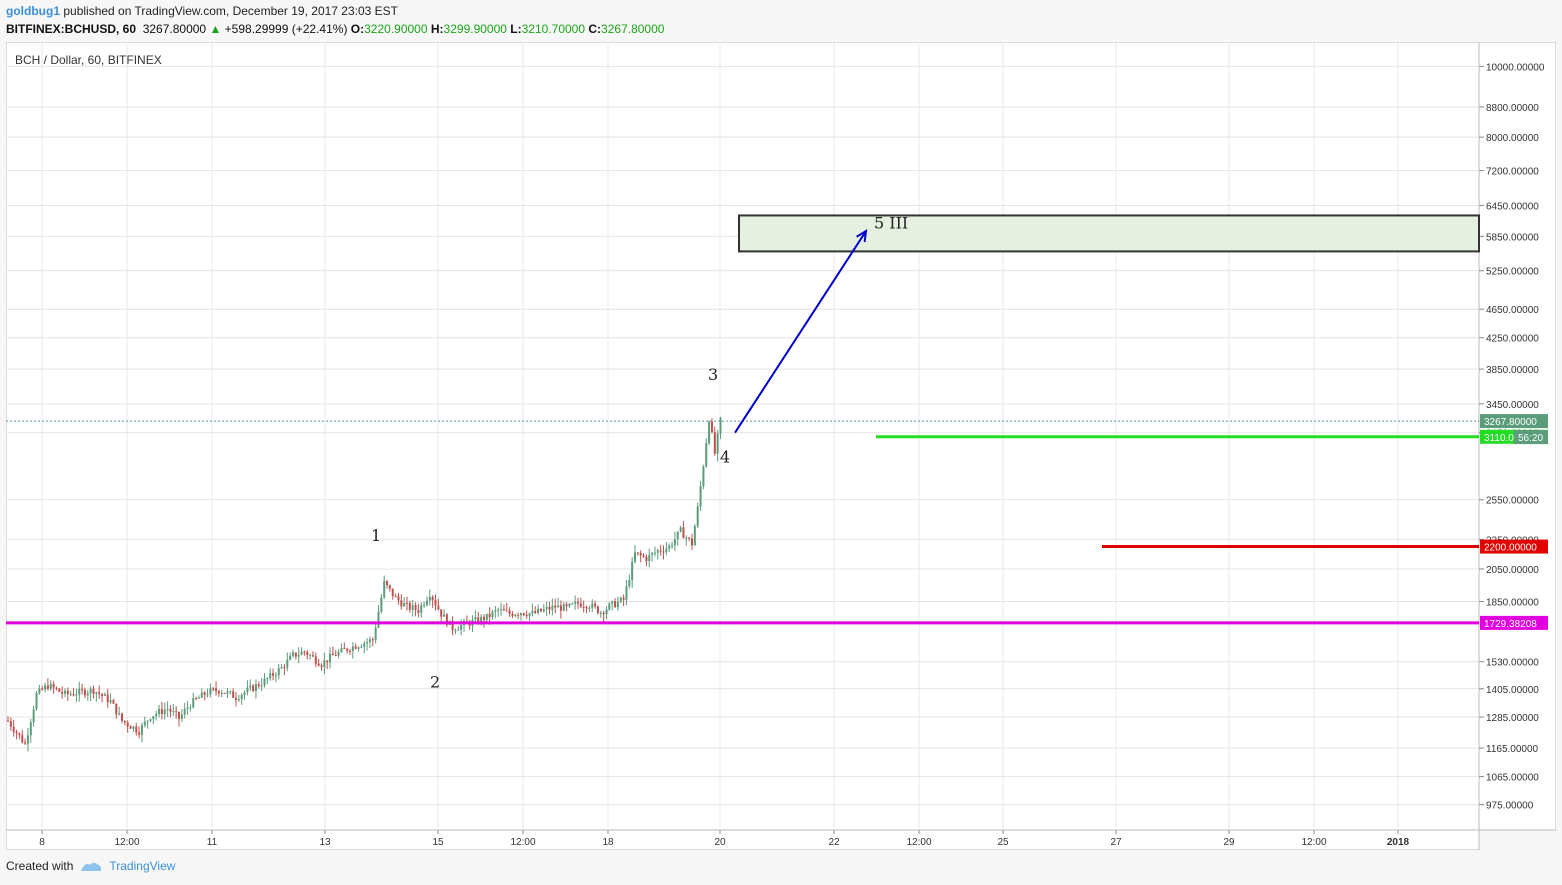 The width and height of the screenshot is (1562, 885). Describe the element at coordinates (725, 456) in the screenshot. I see `wave-label: 4` at that location.